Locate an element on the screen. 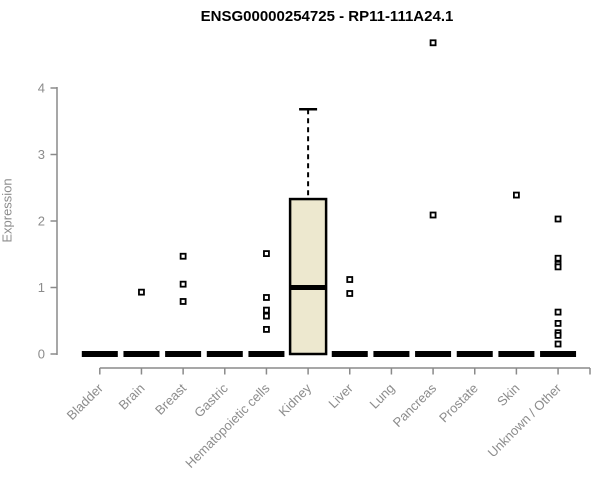 The image size is (600, 500). x-tick-label: Liver is located at coordinates (340, 395).